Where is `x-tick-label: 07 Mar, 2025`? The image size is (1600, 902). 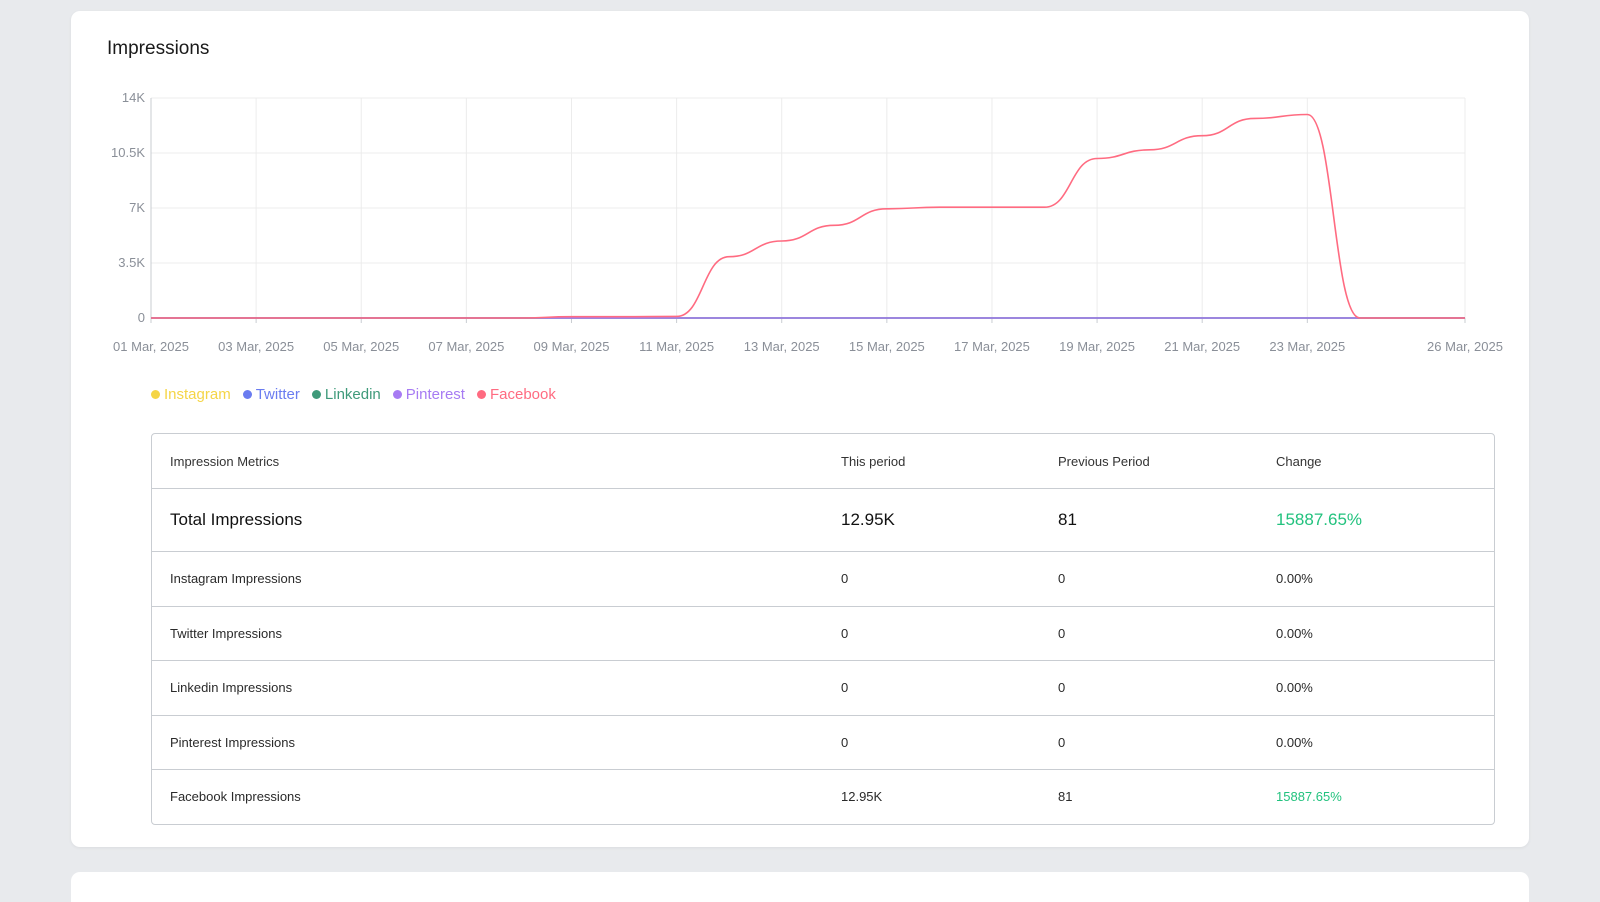 x-tick-label: 07 Mar, 2025 is located at coordinates (466, 346).